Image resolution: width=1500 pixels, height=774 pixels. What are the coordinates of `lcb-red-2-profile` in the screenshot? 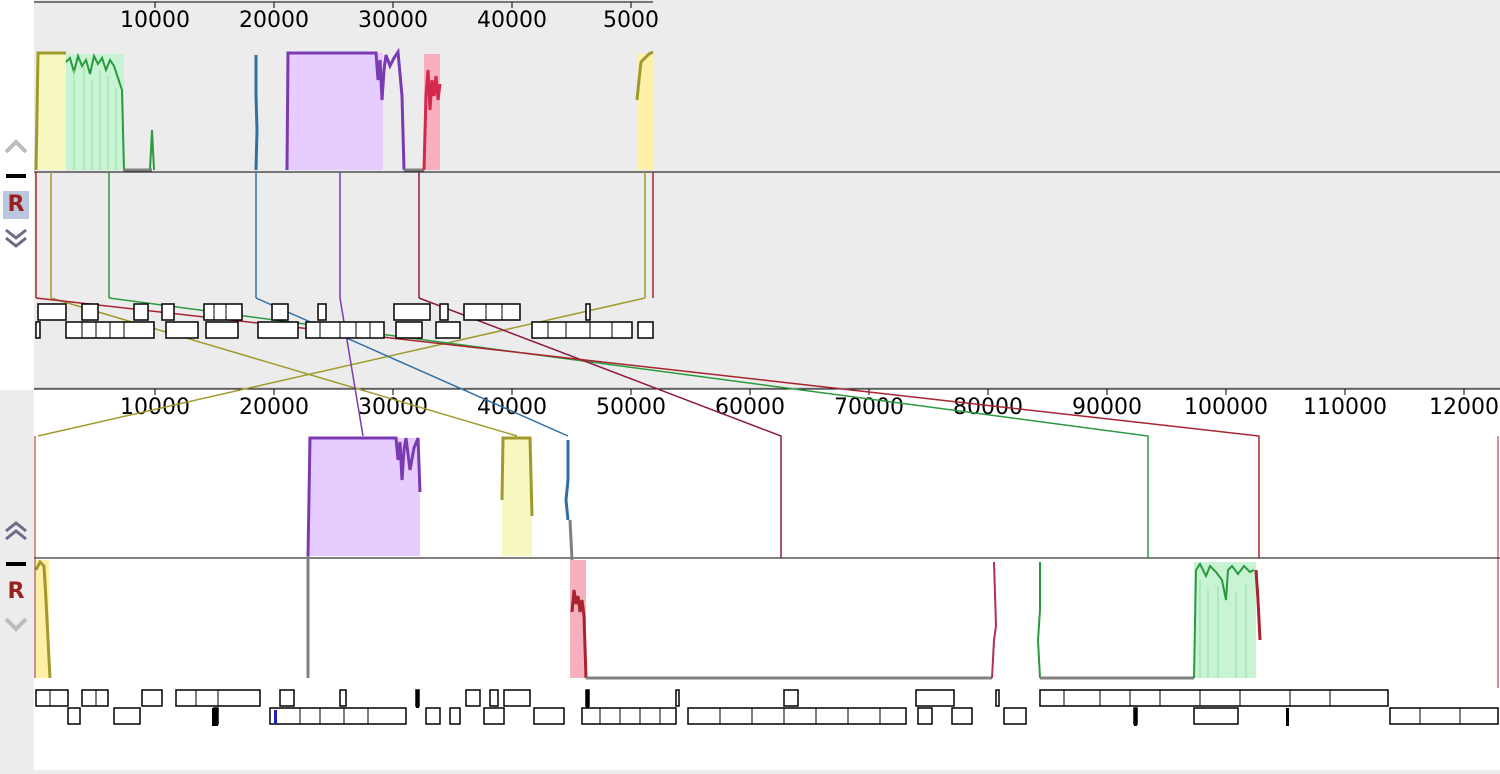 It's located at (579, 634).